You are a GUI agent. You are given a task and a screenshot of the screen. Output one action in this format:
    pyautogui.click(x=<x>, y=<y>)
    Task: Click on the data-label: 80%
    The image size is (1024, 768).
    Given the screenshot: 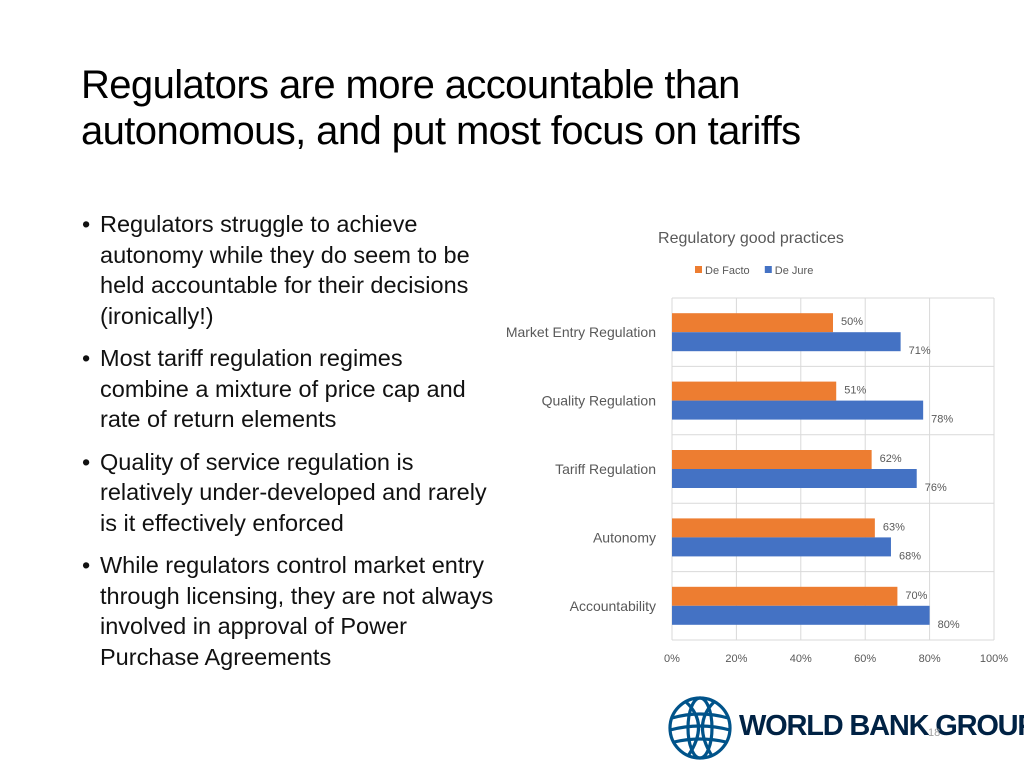 What is the action you would take?
    pyautogui.click(x=949, y=625)
    